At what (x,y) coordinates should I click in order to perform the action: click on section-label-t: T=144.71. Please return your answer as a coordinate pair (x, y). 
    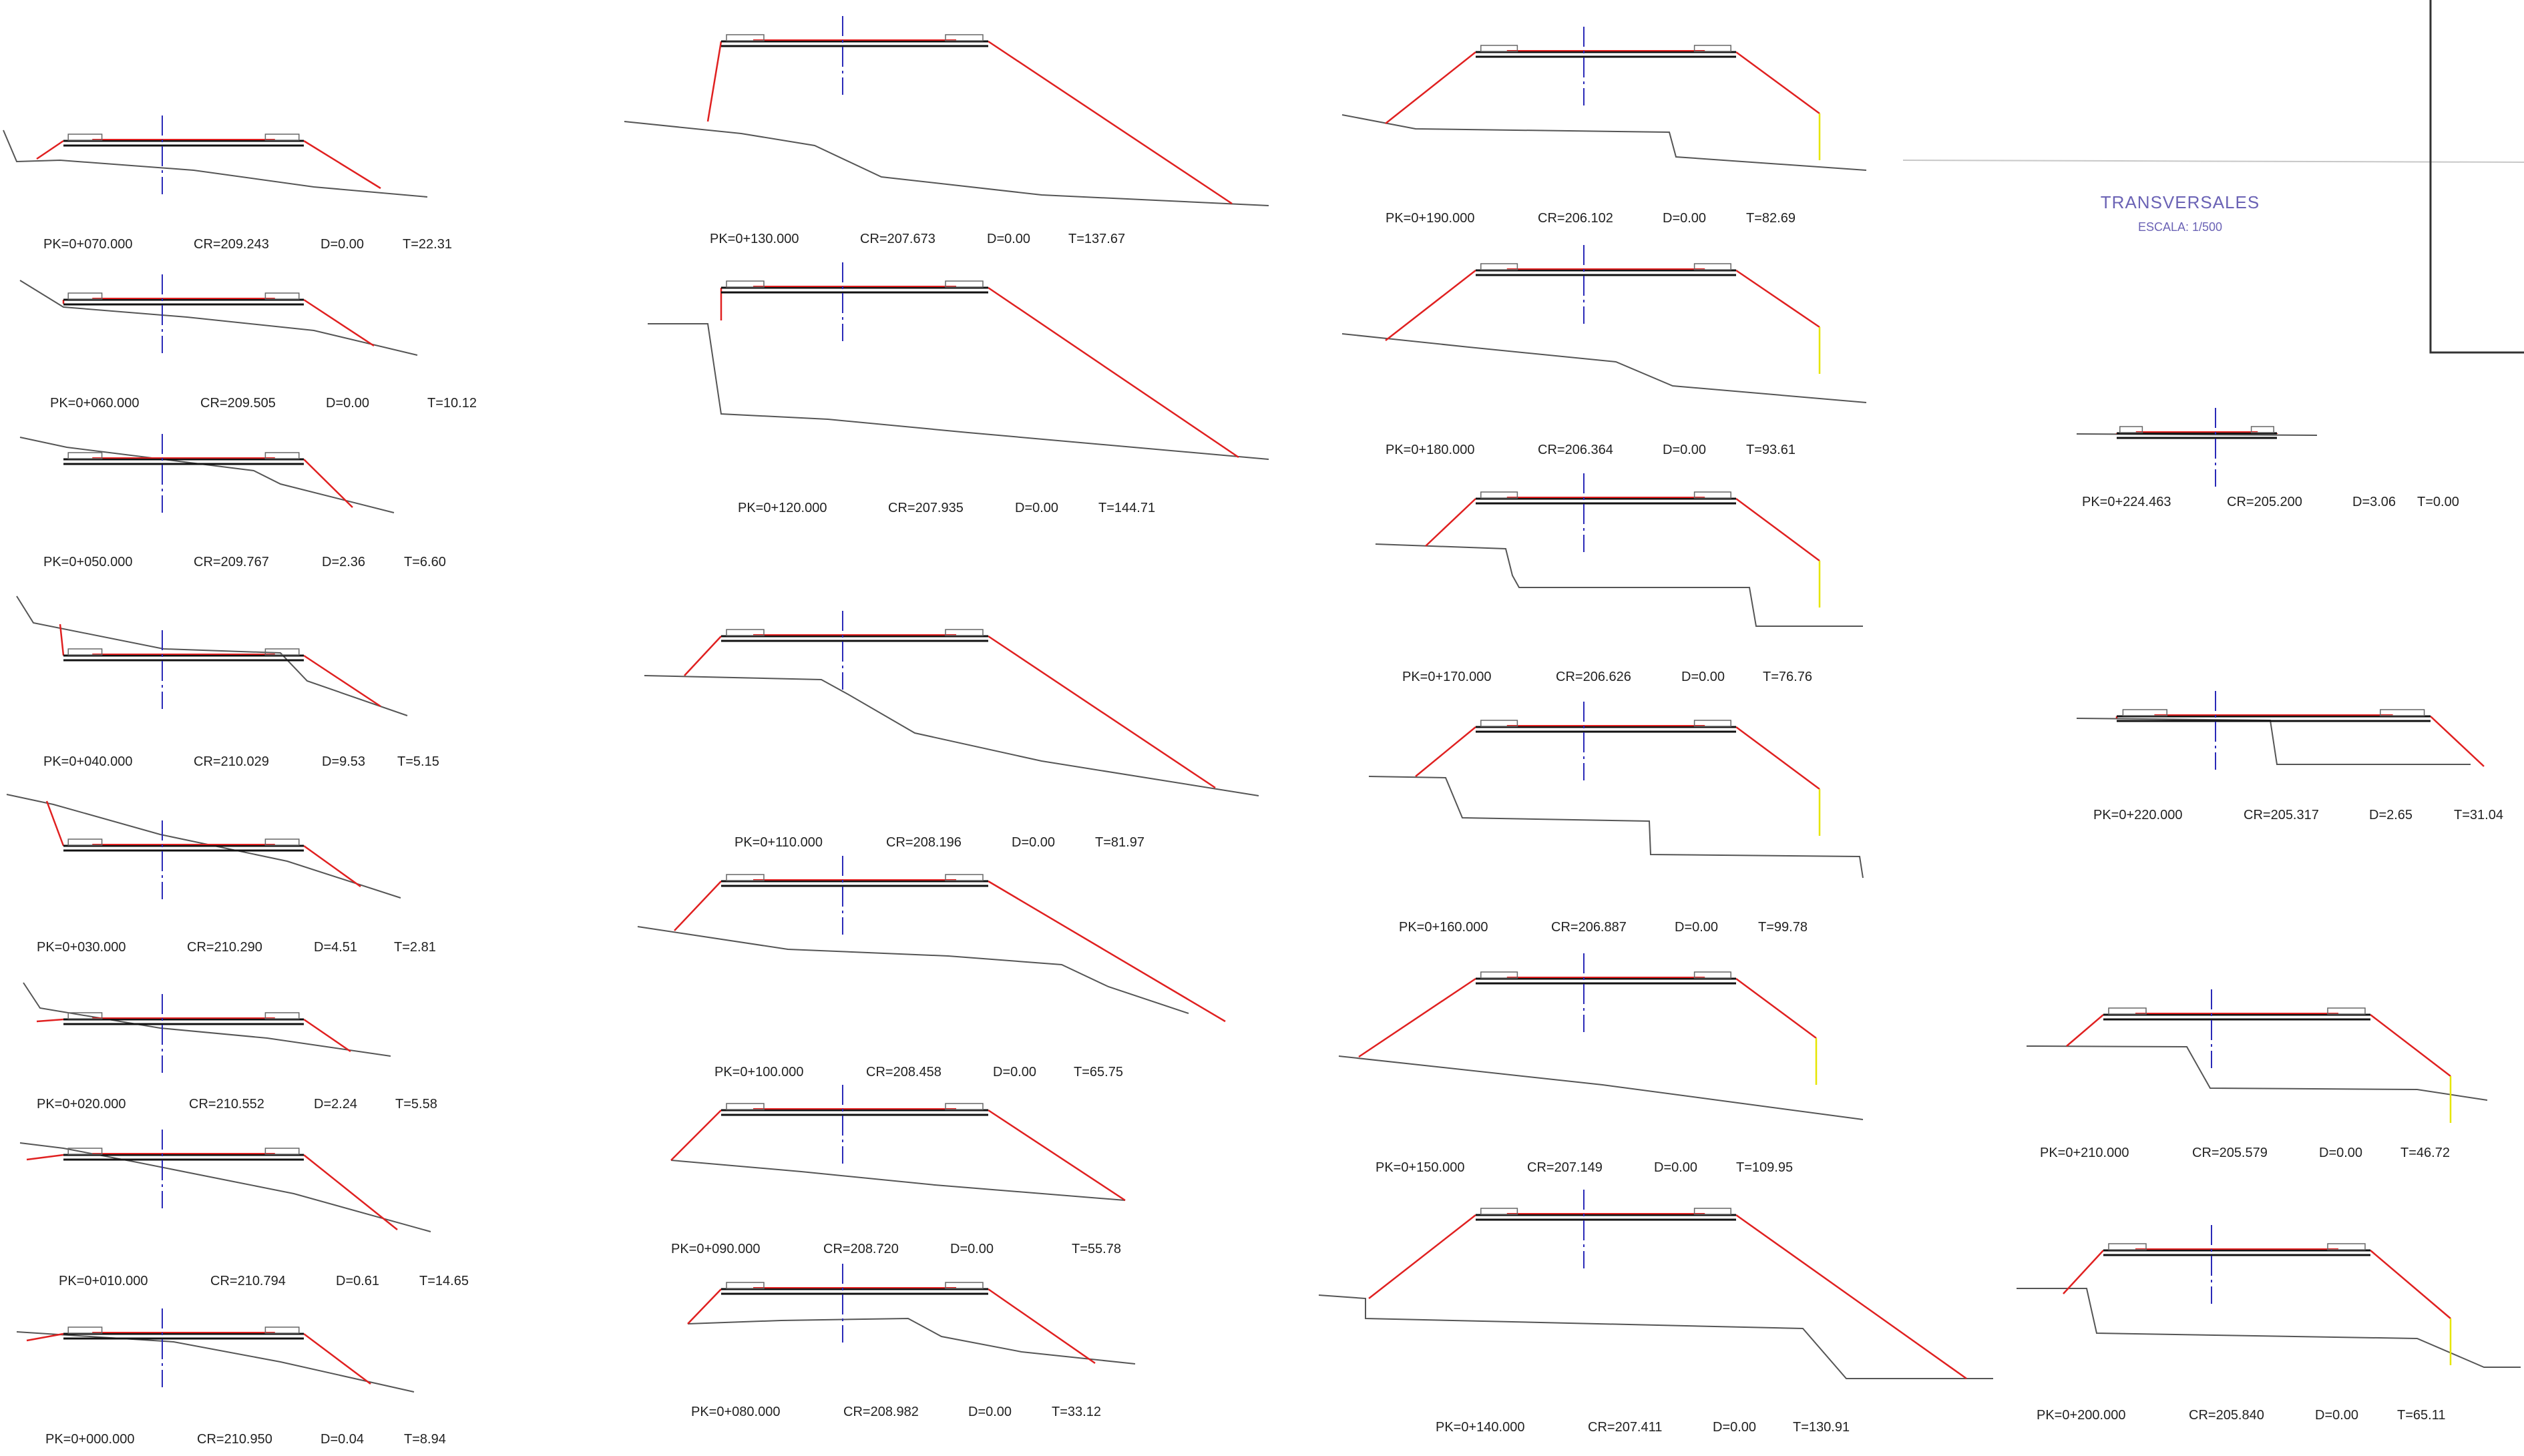
    Looking at the image, I should click on (1127, 508).